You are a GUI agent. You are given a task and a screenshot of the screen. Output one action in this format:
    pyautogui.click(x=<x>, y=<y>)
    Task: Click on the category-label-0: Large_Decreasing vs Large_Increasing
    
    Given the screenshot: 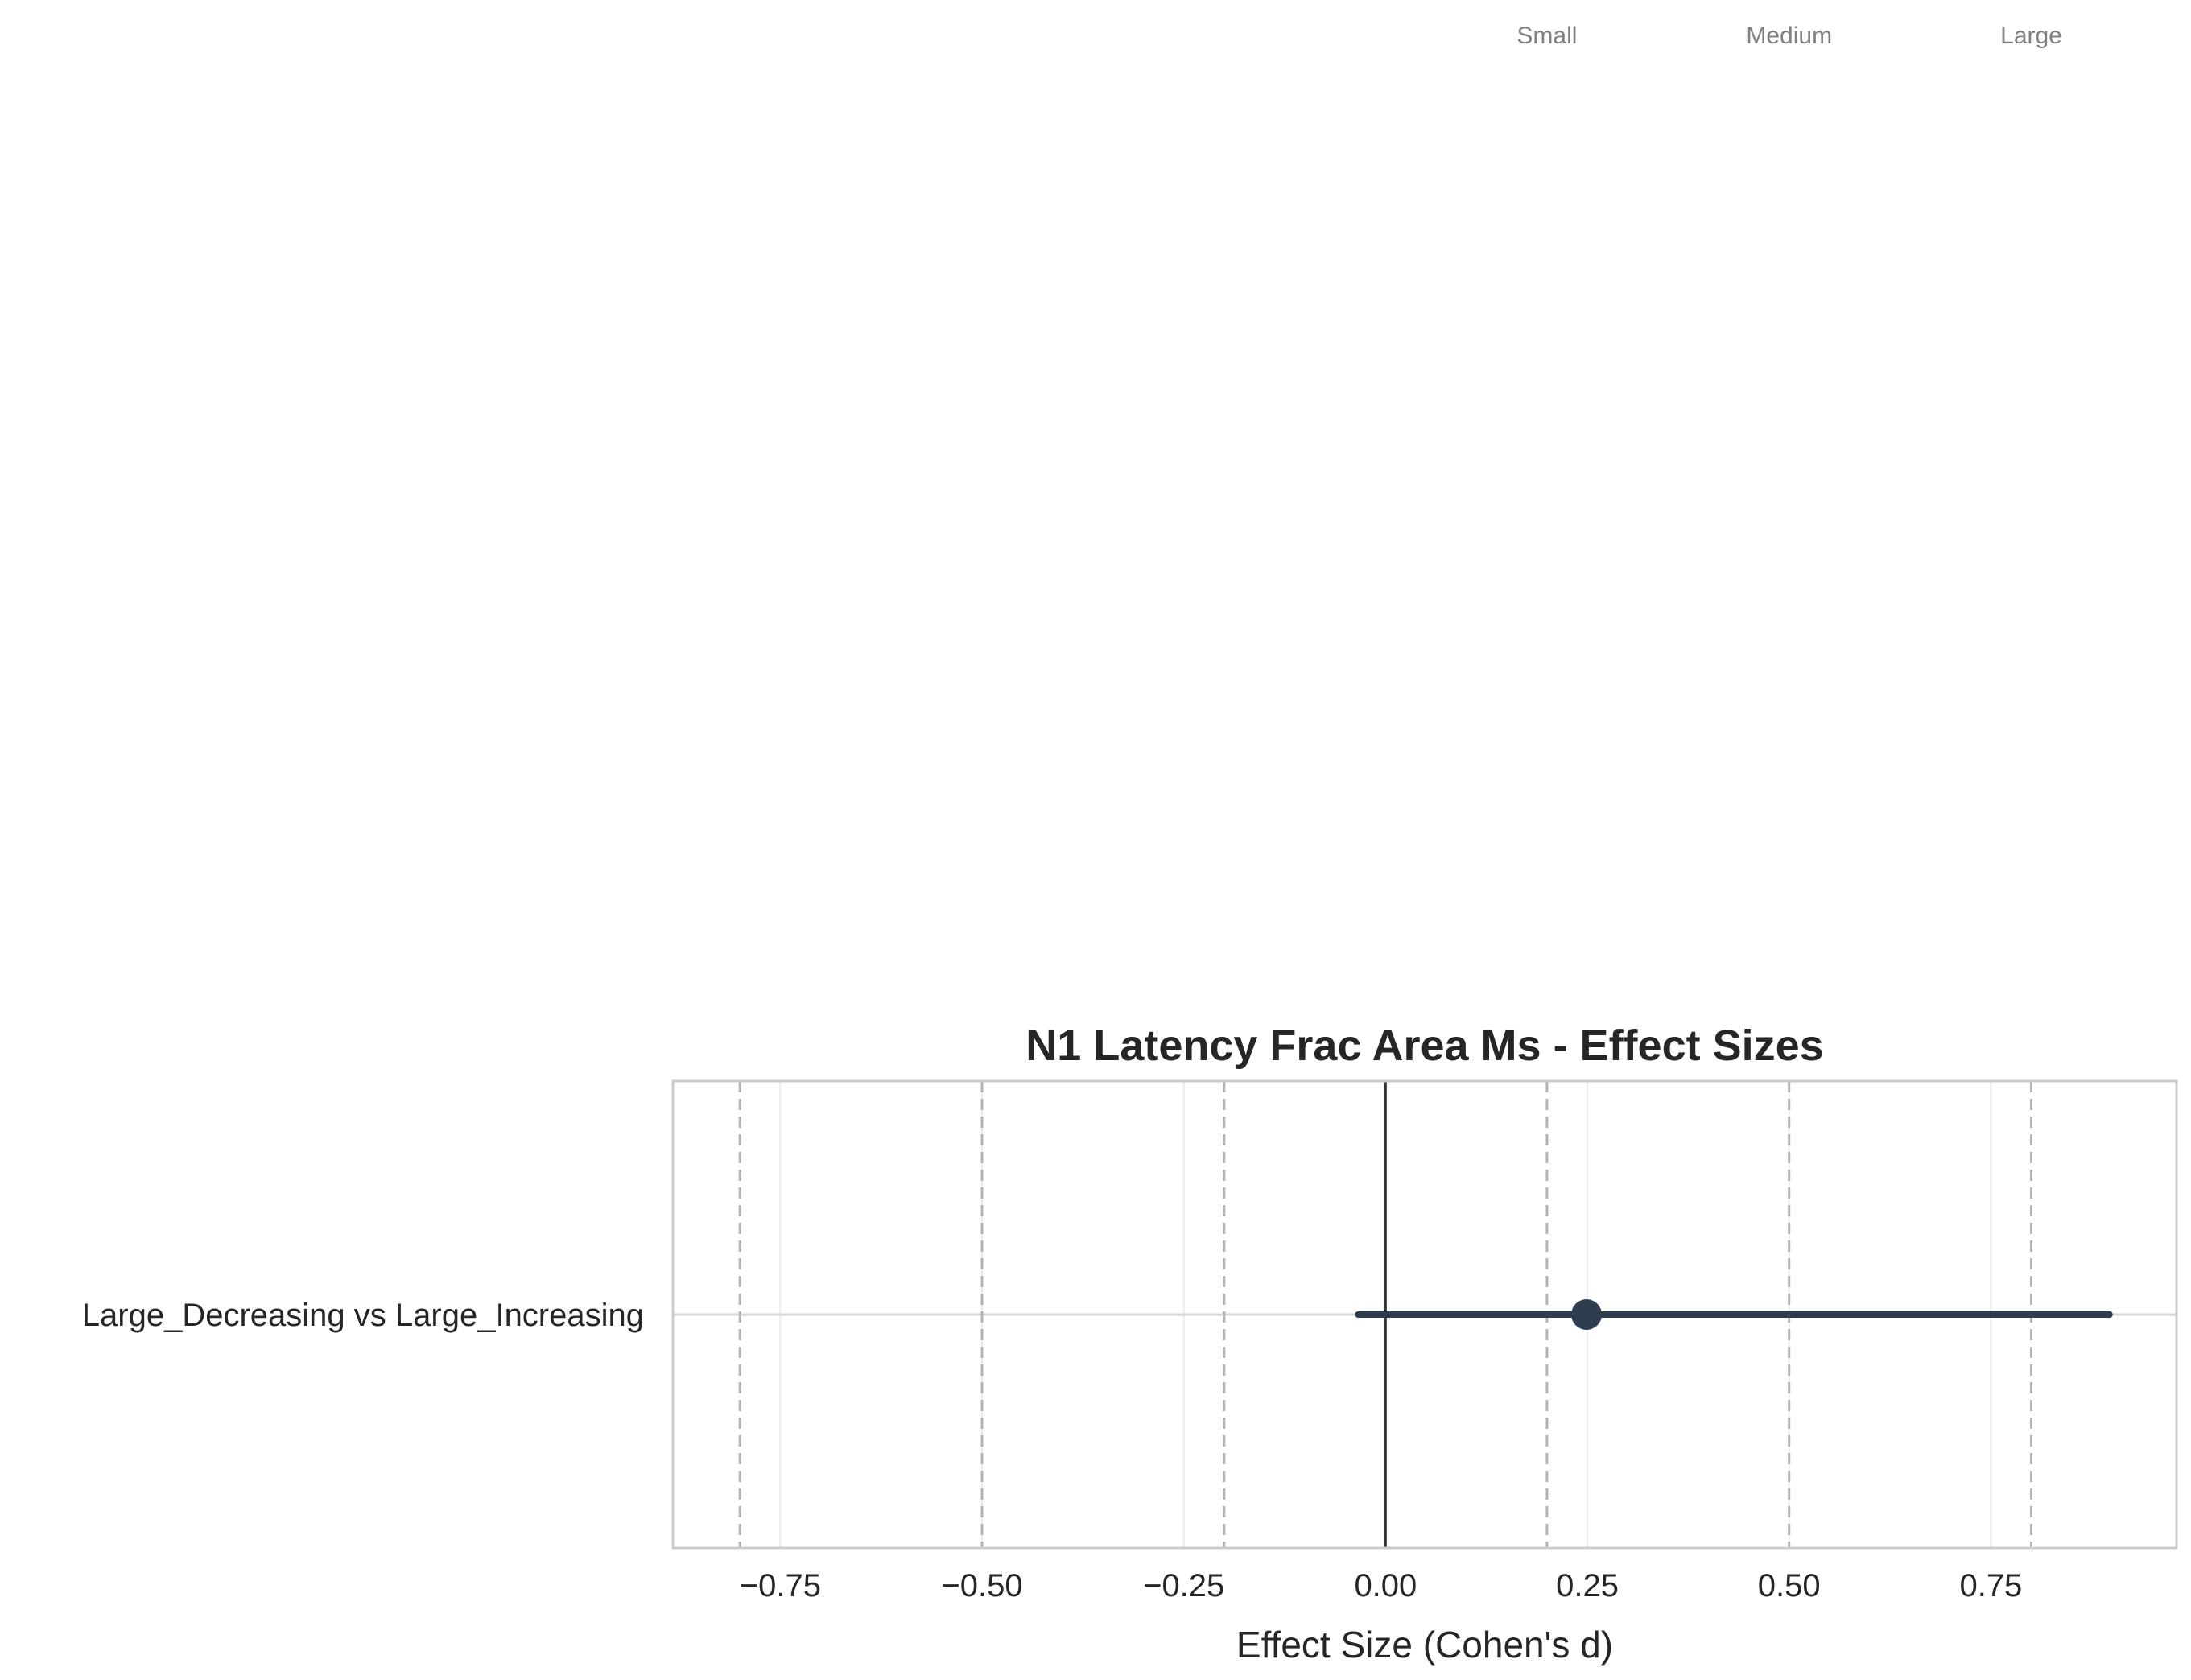 What is the action you would take?
    pyautogui.click(x=363, y=1315)
    